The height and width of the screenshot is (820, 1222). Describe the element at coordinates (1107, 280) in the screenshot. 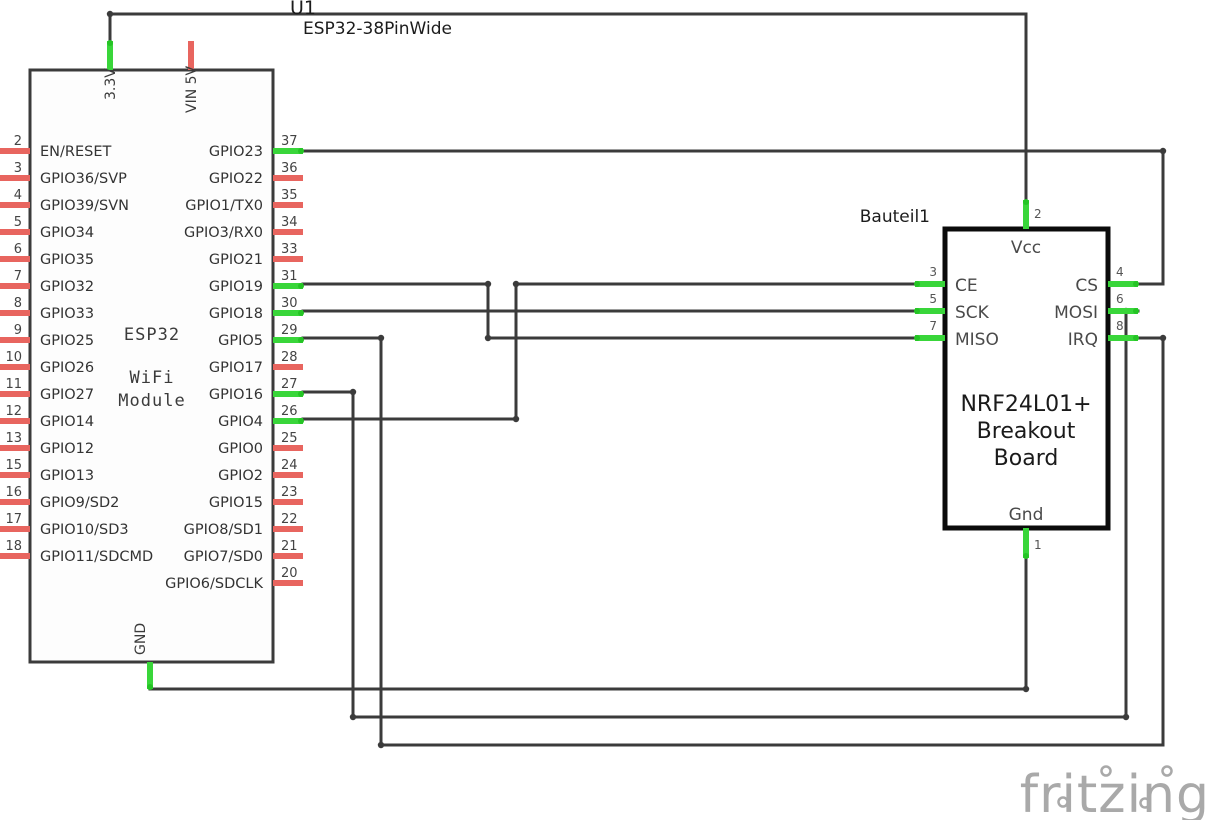

I see `nrf-right-pin-row: 4 CS` at that location.